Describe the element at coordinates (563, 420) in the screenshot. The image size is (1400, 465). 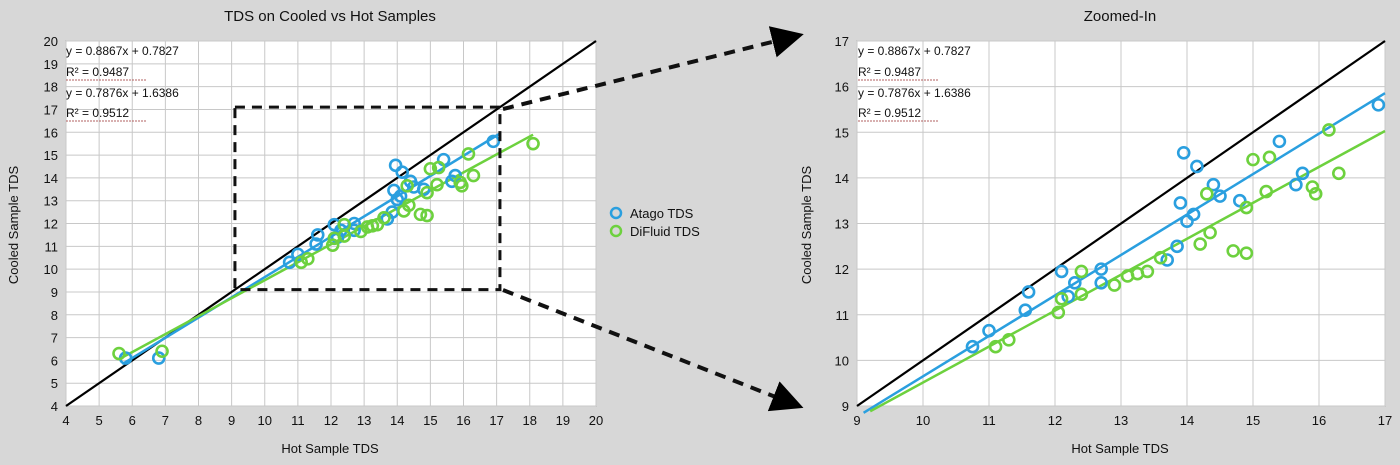
I see `x-tick-label: 19` at that location.